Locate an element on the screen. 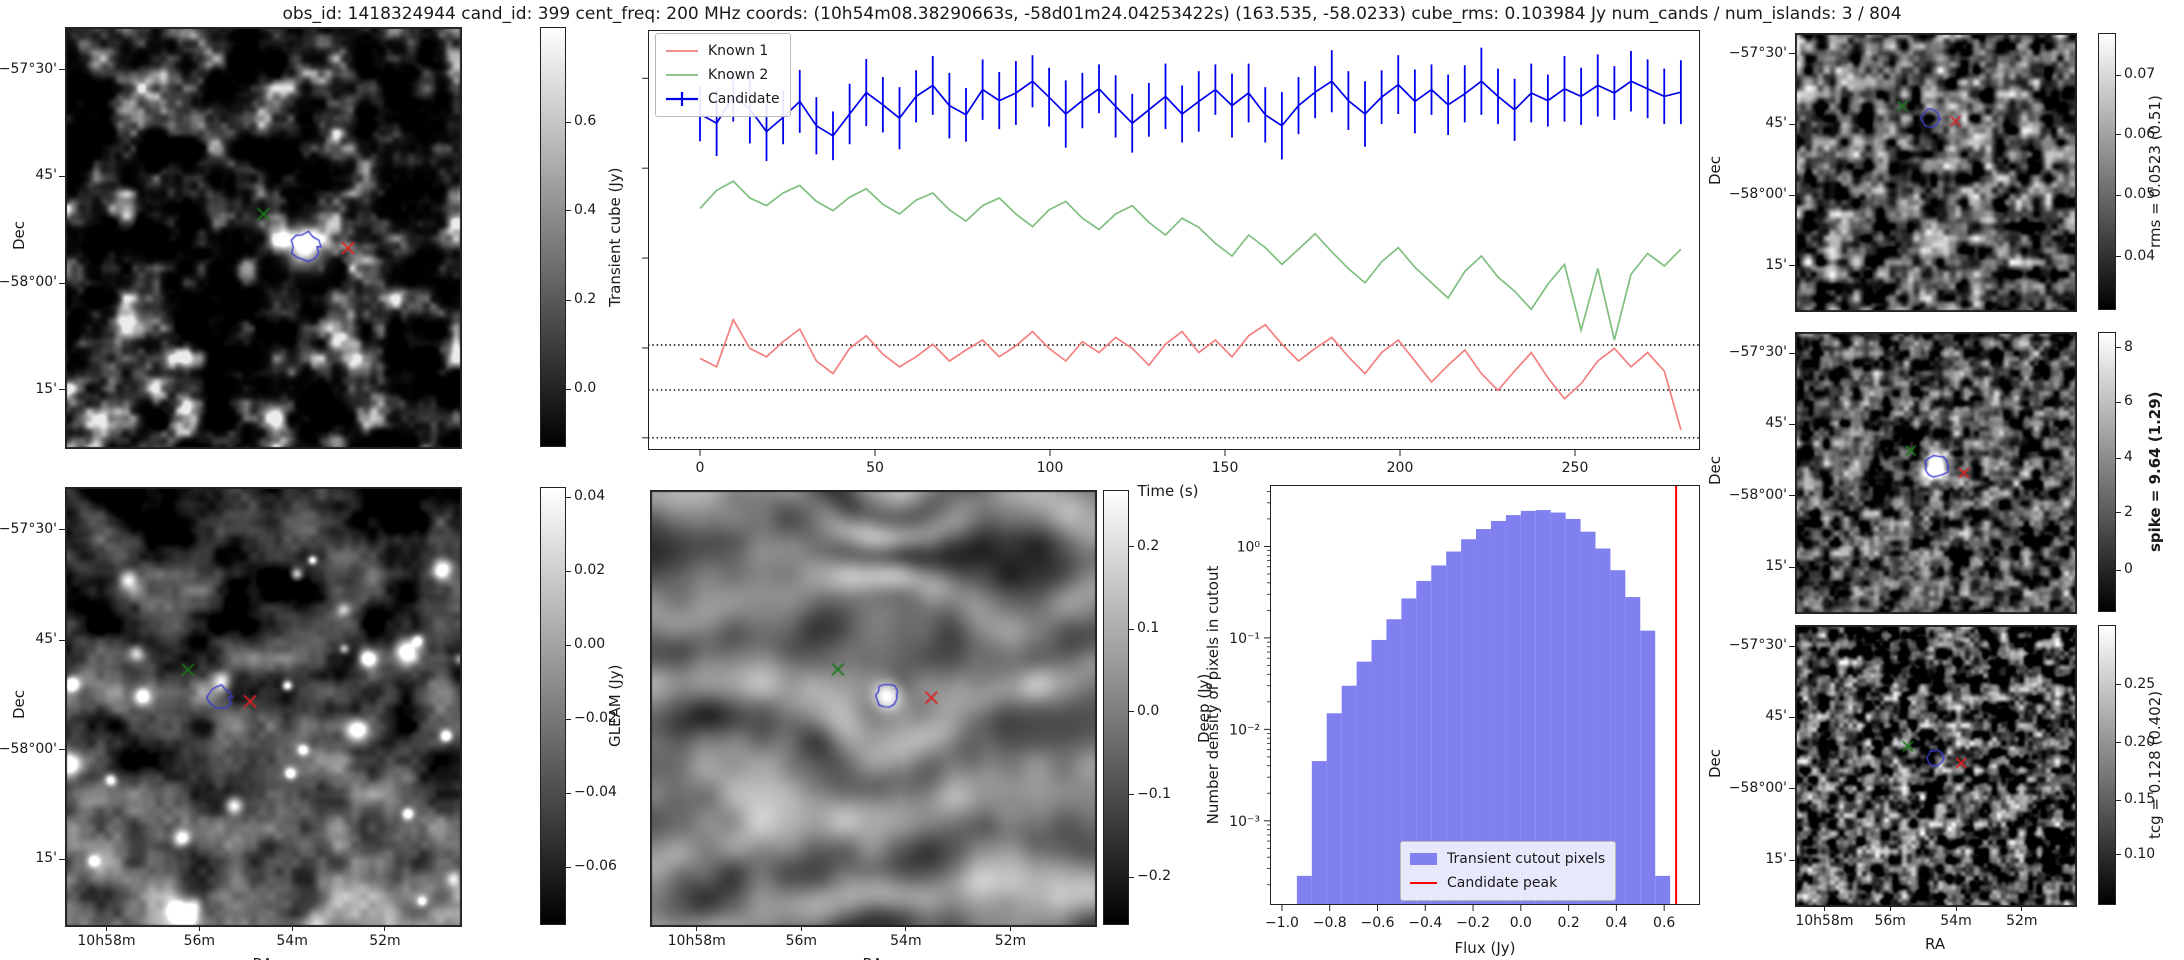 The width and height of the screenshot is (2184, 960). colorbar-label-gleam: GLEAM (Jy) is located at coordinates (615, 706).